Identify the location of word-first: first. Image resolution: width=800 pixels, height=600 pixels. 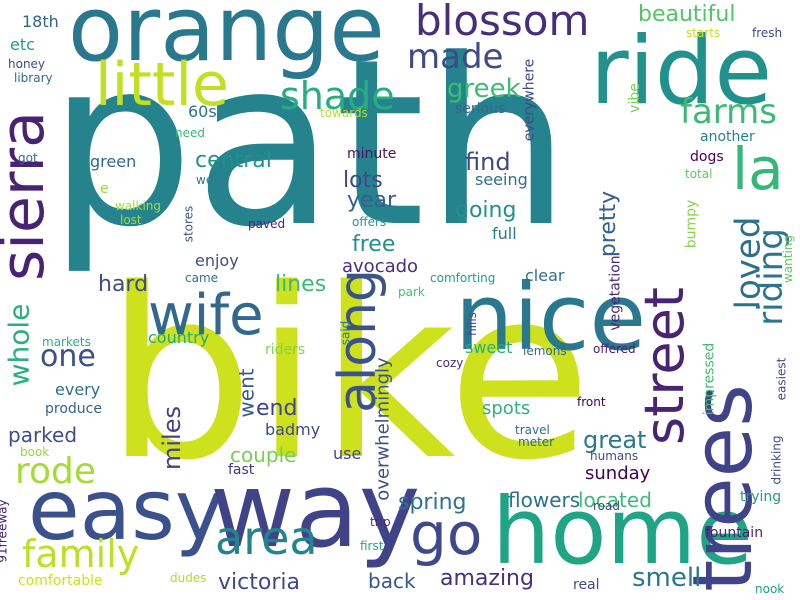
(372, 546).